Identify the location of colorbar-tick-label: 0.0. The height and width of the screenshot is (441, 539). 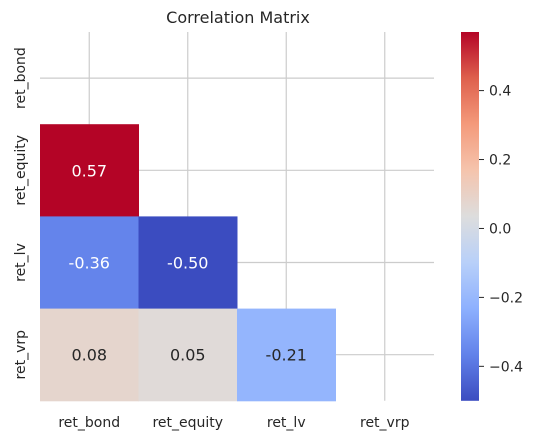
(500, 229).